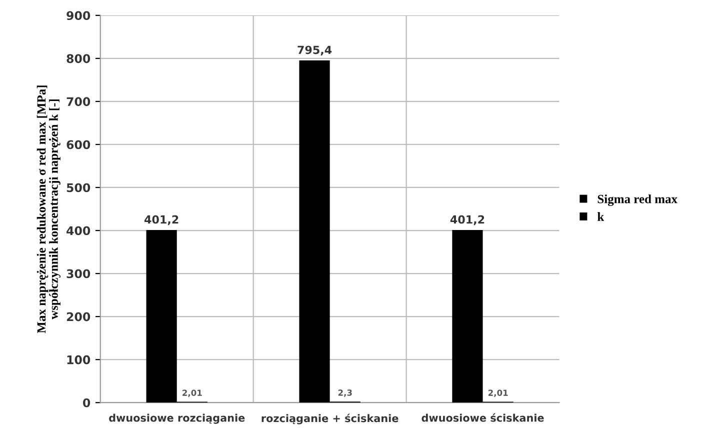 Image resolution: width=717 pixels, height=440 pixels. Describe the element at coordinates (78, 187) in the screenshot. I see `y-tick-label: 500` at that location.